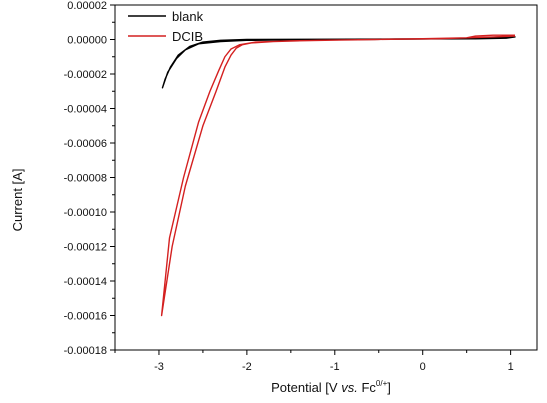 The width and height of the screenshot is (547, 403). Describe the element at coordinates (85, 144) in the screenshot. I see `y-tick-label: -0.00006` at that location.